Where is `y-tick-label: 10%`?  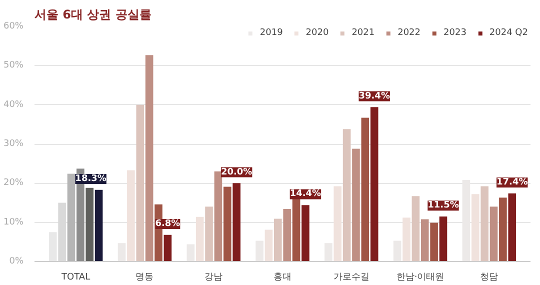
y-tick-label: 10% is located at coordinates (13, 222).